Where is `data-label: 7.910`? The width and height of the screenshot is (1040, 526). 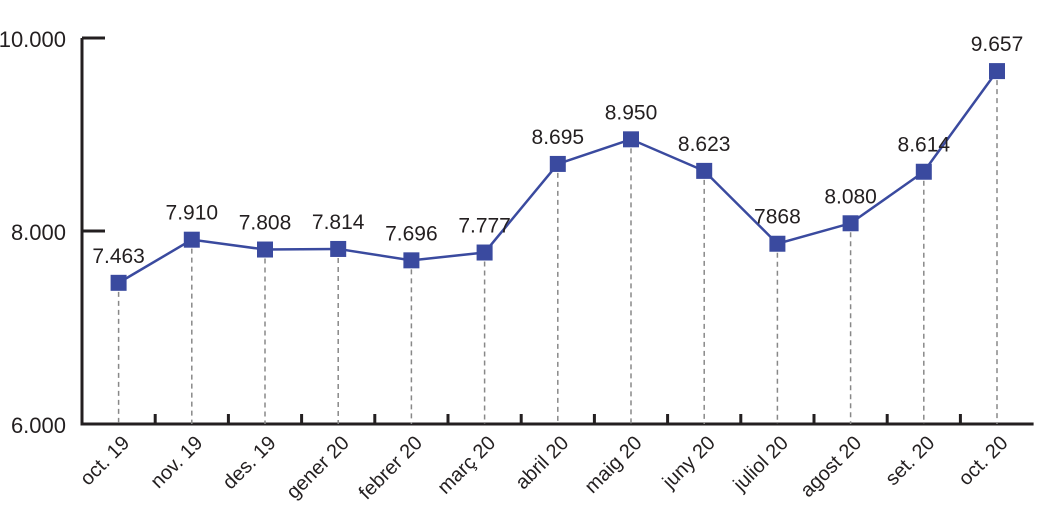
data-label: 7.910 is located at coordinates (192, 213).